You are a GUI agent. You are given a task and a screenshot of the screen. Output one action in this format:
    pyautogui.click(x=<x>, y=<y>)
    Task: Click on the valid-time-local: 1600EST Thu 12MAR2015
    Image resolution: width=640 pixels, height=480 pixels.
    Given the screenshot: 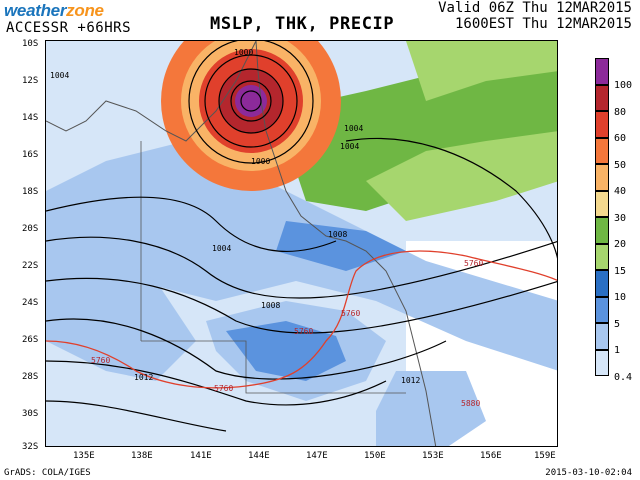 What is the action you would take?
    pyautogui.click(x=543, y=24)
    